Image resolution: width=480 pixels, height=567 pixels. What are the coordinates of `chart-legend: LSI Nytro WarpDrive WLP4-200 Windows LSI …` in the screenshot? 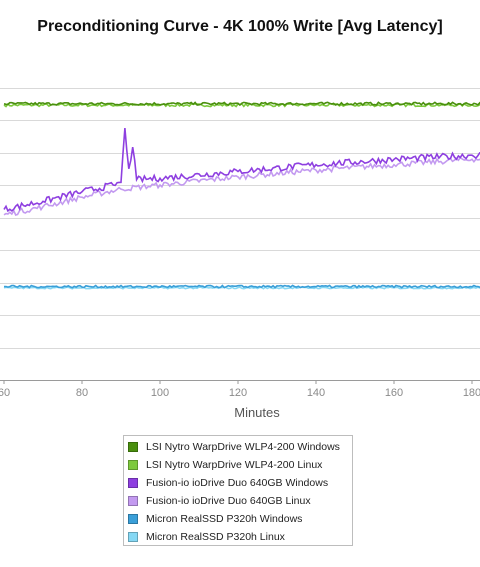 It's located at (238, 490).